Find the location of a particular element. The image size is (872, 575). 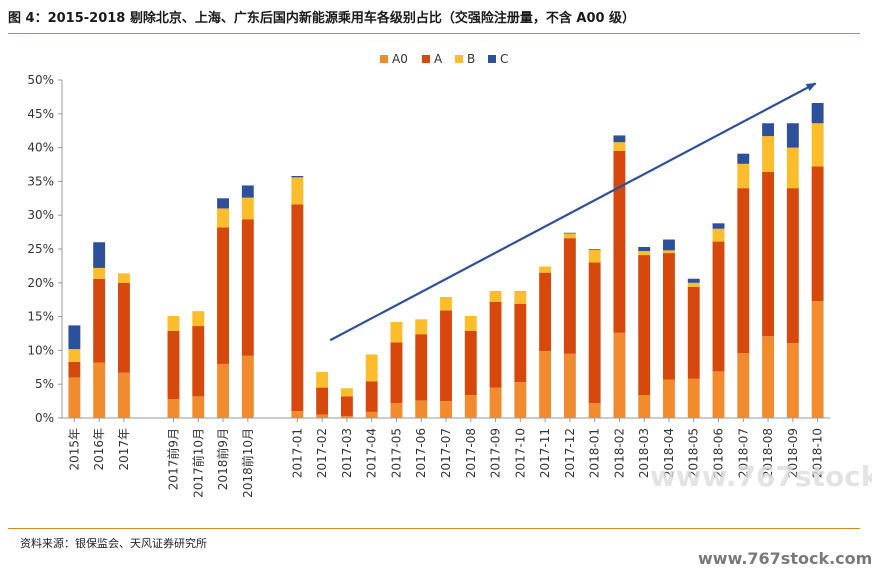

y-tick-label: 45% is located at coordinates (40, 114).